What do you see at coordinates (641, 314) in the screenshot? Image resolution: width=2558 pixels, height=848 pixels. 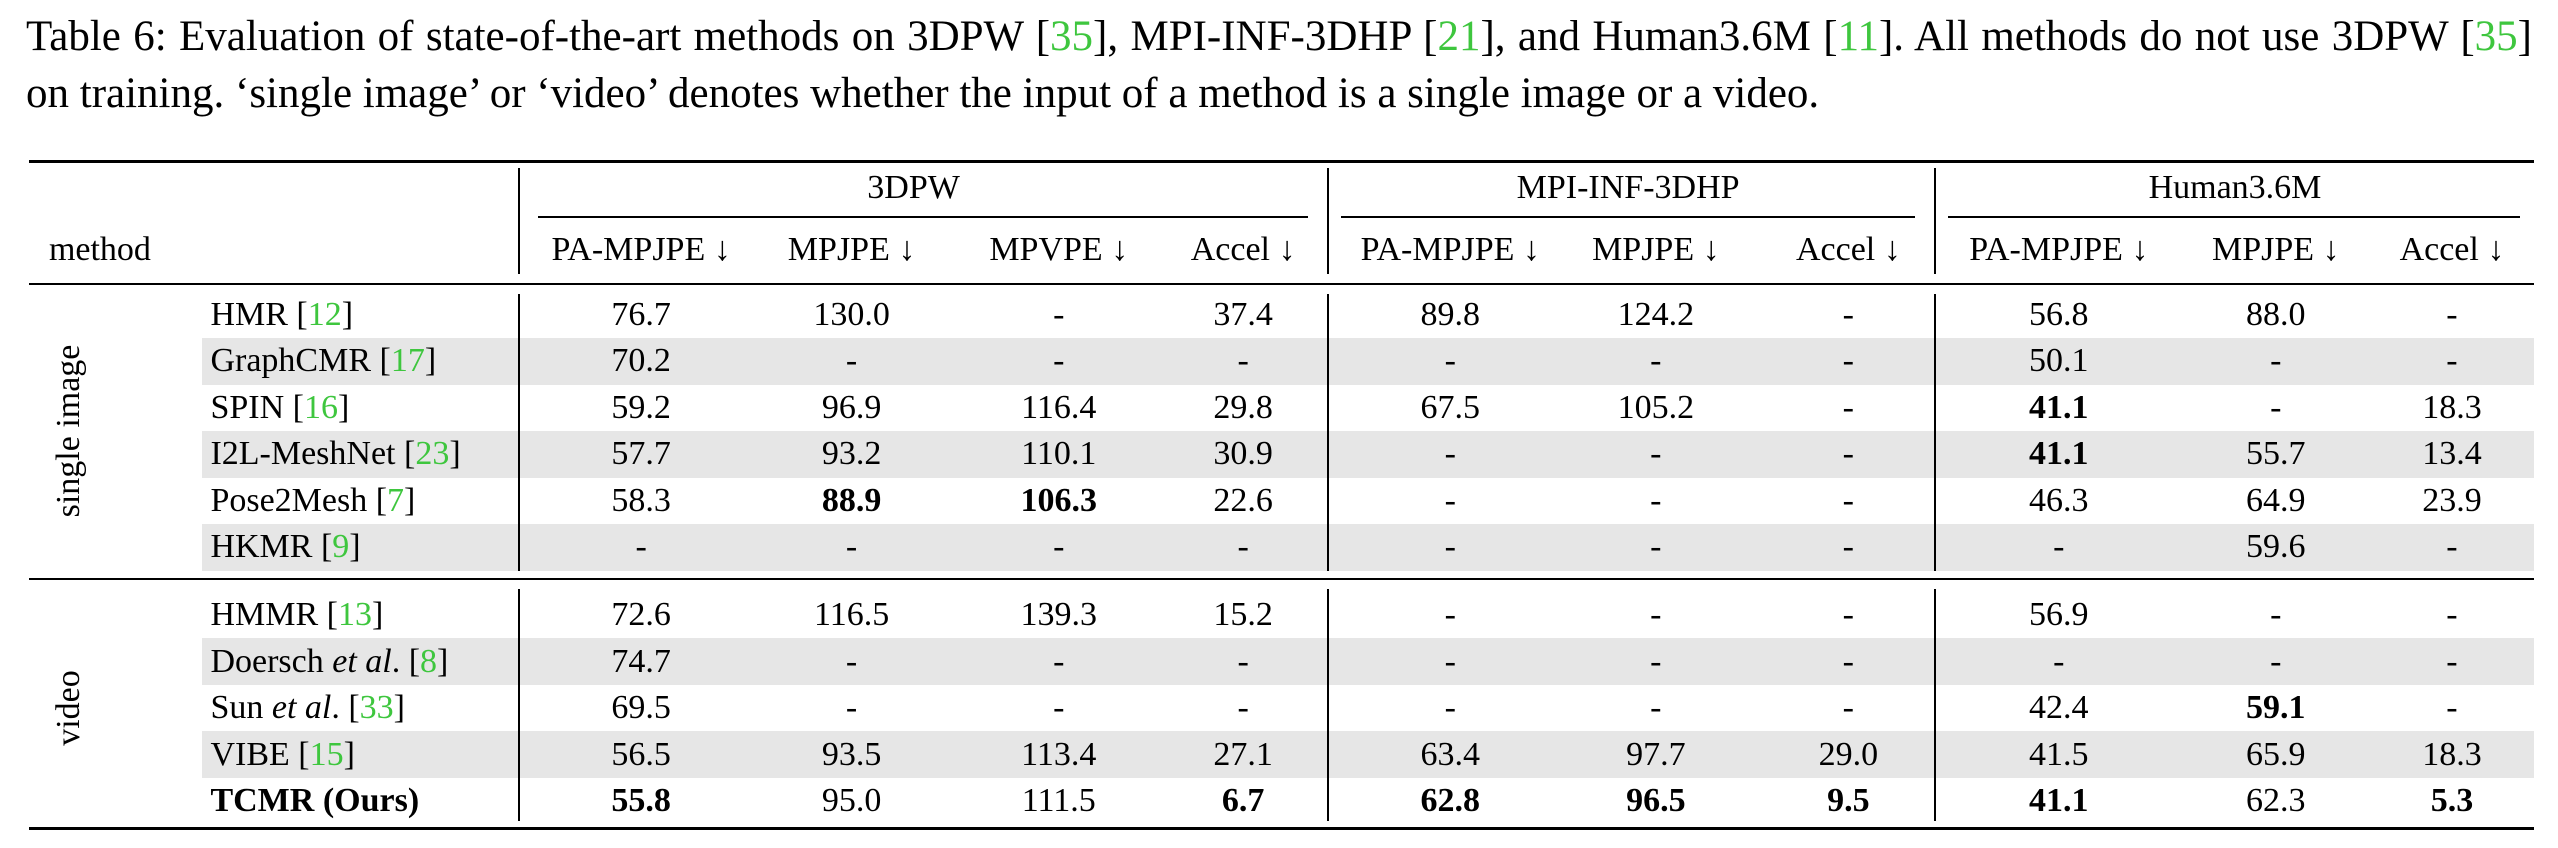 I see `cell: 76.7` at bounding box center [641, 314].